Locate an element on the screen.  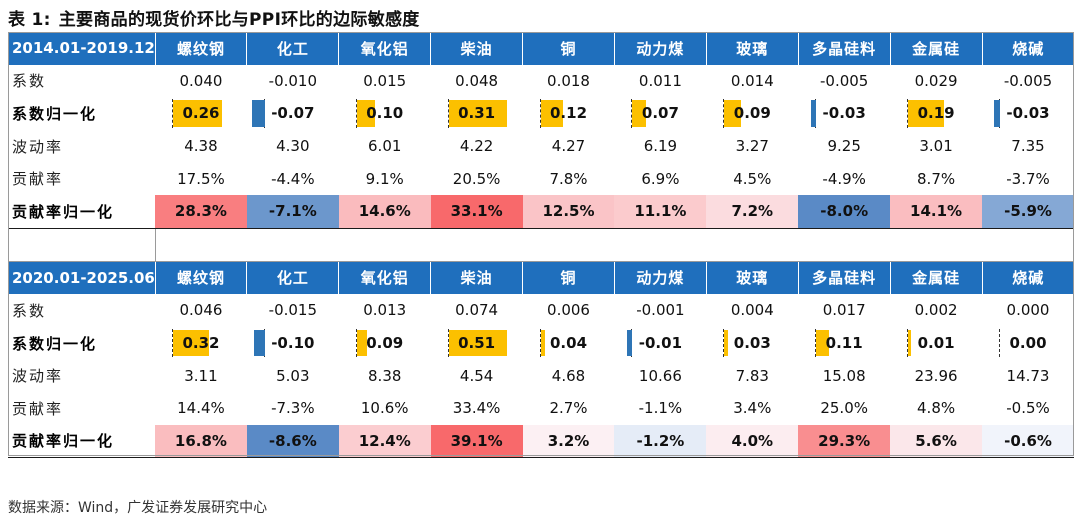
bar-value-label: 0.12 is located at coordinates (569, 113).